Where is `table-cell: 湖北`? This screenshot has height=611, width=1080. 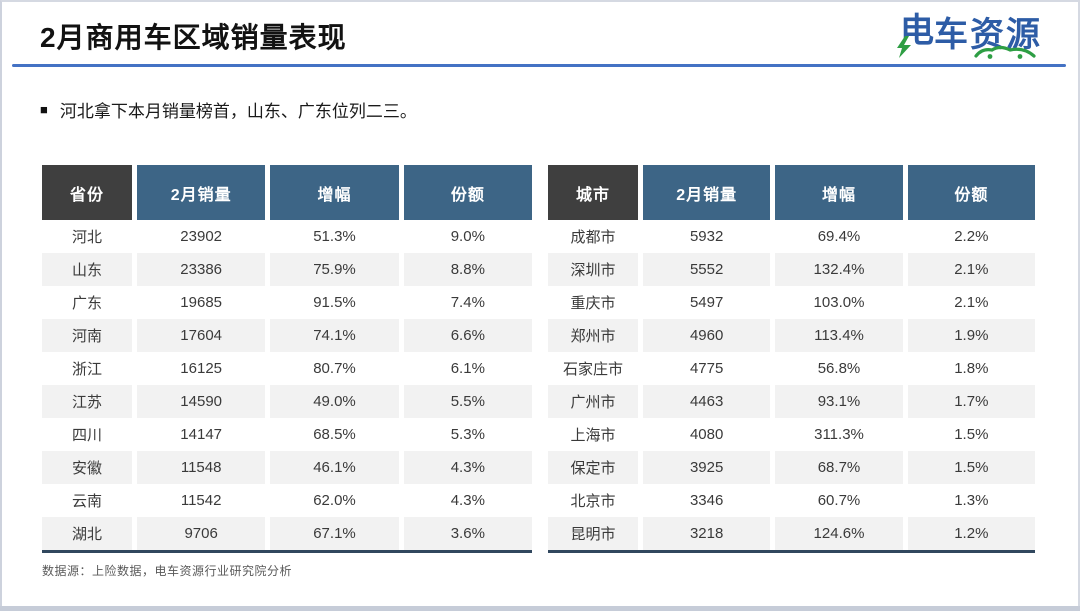 table-cell: 湖北 is located at coordinates (87, 533).